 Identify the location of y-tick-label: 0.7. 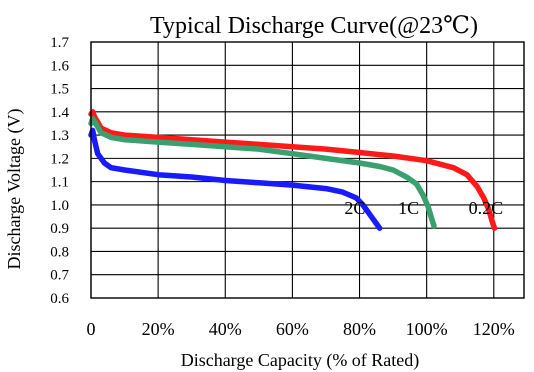
(59, 276).